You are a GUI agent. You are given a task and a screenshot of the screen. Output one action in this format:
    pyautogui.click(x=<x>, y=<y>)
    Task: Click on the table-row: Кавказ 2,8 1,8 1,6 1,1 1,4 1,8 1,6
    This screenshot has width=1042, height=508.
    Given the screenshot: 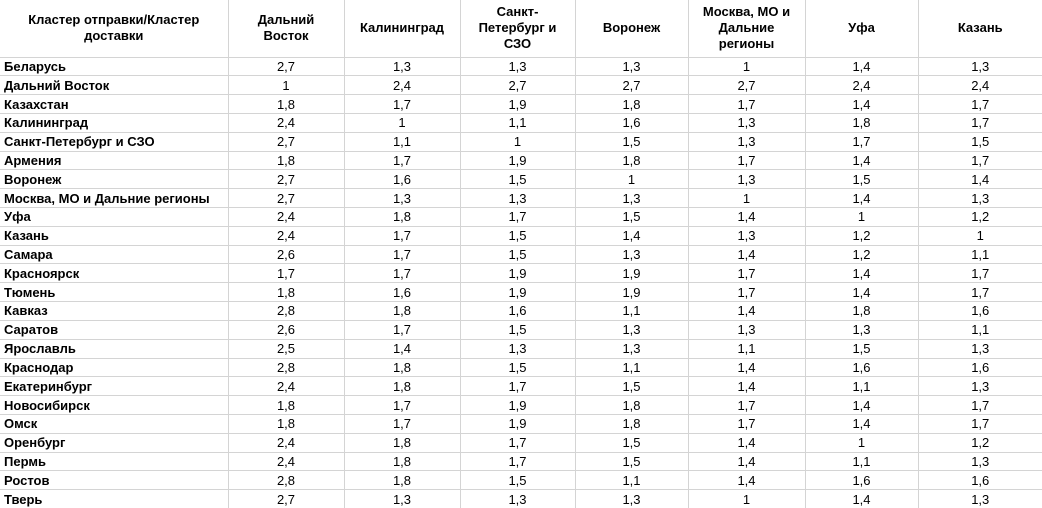 What is the action you would take?
    pyautogui.click(x=521, y=311)
    